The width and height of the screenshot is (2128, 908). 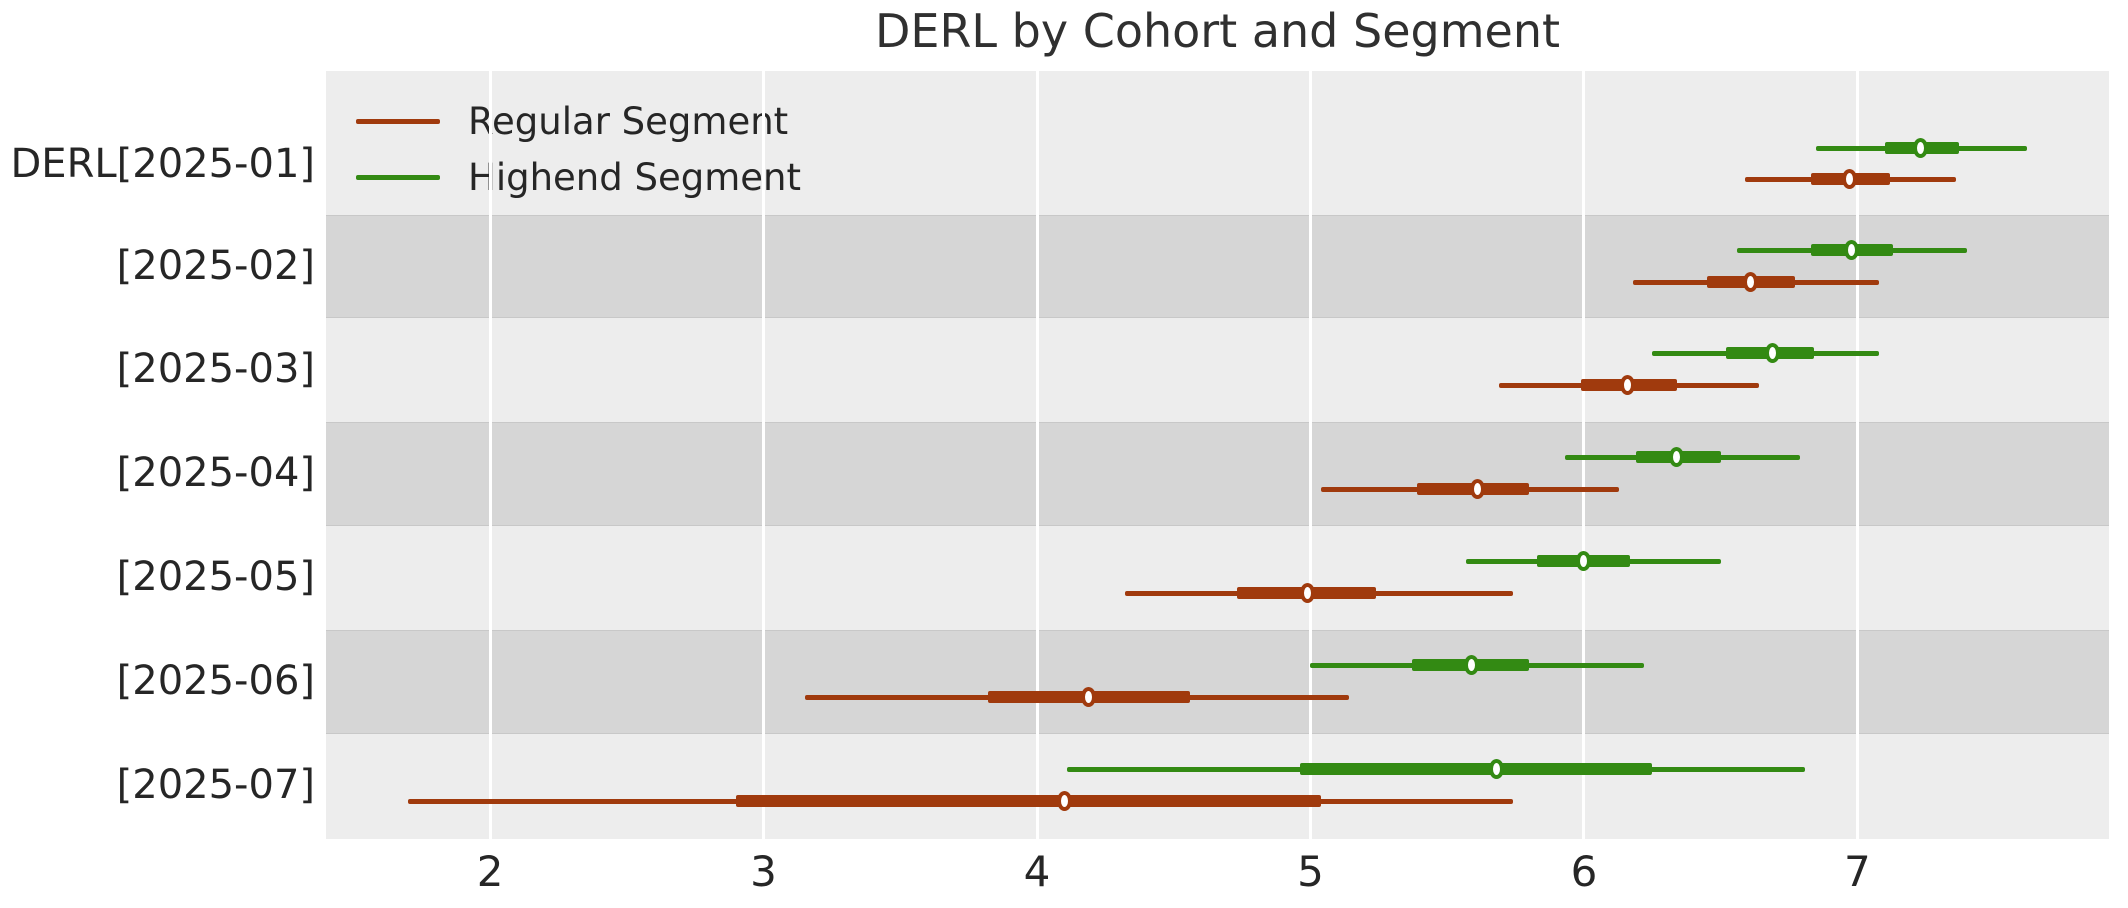 I want to click on y-tick-label-2025-07: [2025-07], so click(x=215, y=785).